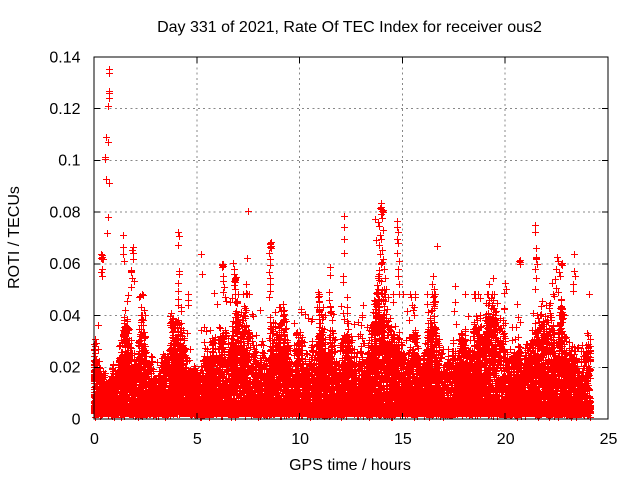 Image resolution: width=640 pixels, height=480 pixels. Describe the element at coordinates (64, 109) in the screenshot. I see `svg-text: 0.12` at that location.